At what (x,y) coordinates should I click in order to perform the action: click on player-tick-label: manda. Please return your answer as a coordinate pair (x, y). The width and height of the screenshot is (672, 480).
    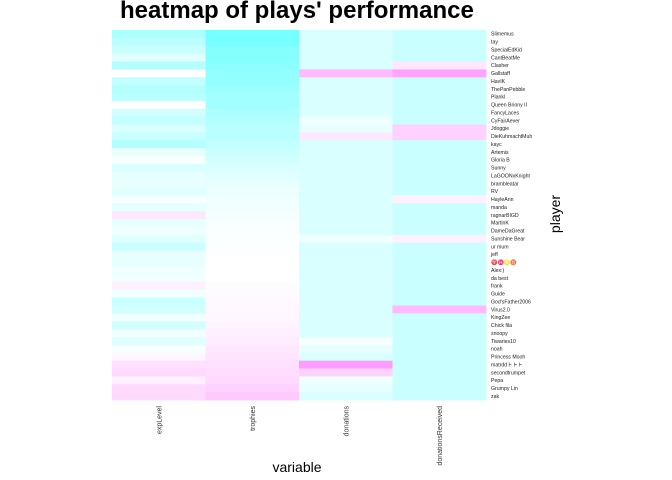
    Looking at the image, I should click on (499, 208).